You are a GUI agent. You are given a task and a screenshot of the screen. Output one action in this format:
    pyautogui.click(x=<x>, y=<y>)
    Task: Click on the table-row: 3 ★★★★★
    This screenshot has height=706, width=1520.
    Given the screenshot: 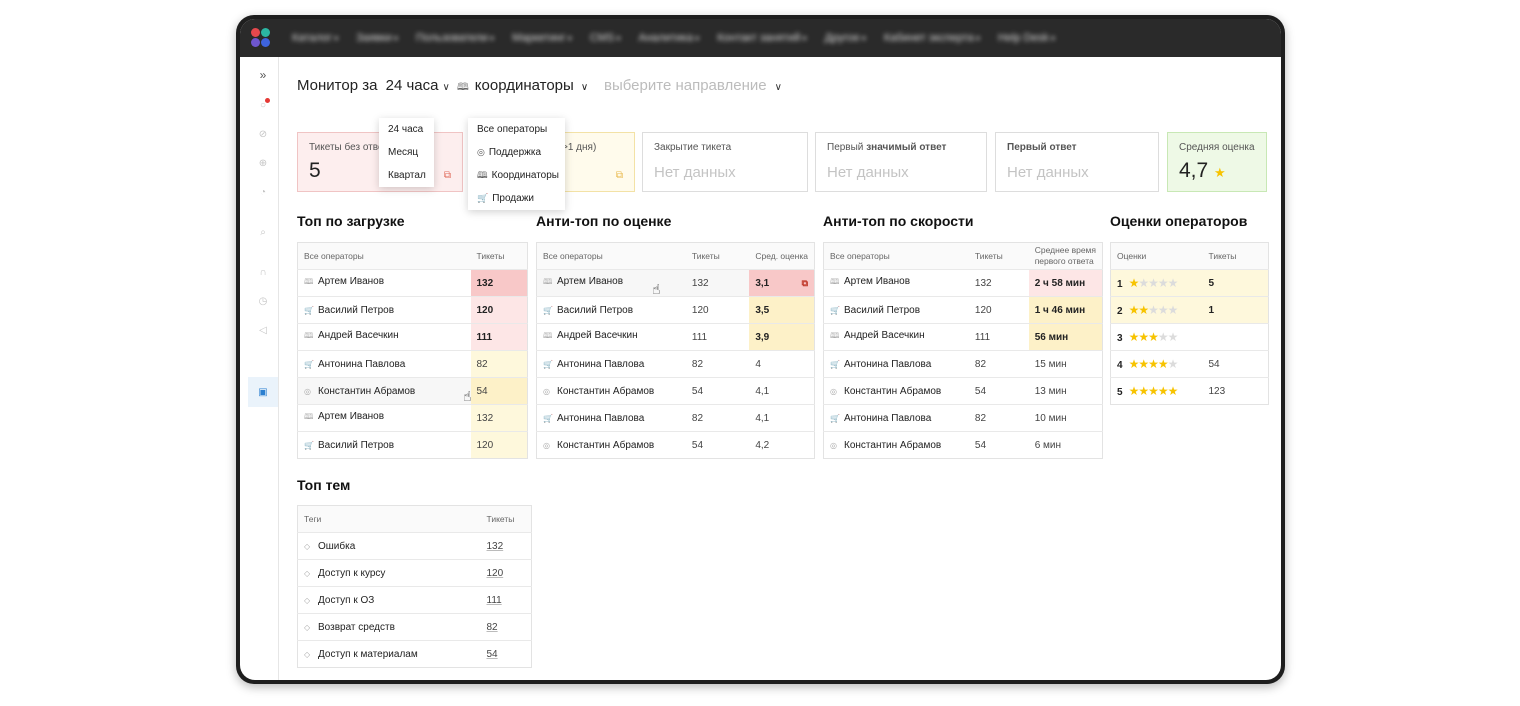 What is the action you would take?
    pyautogui.click(x=1189, y=337)
    